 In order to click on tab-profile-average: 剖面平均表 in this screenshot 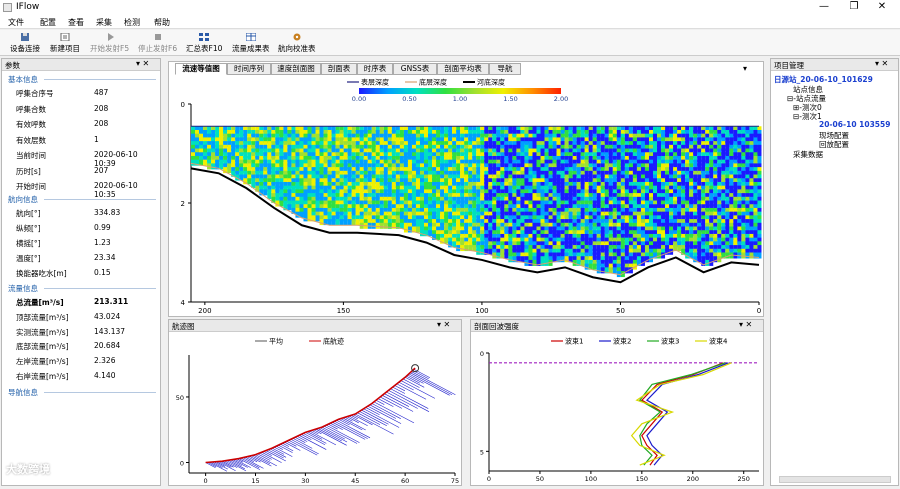, I will do `click(463, 69)`.